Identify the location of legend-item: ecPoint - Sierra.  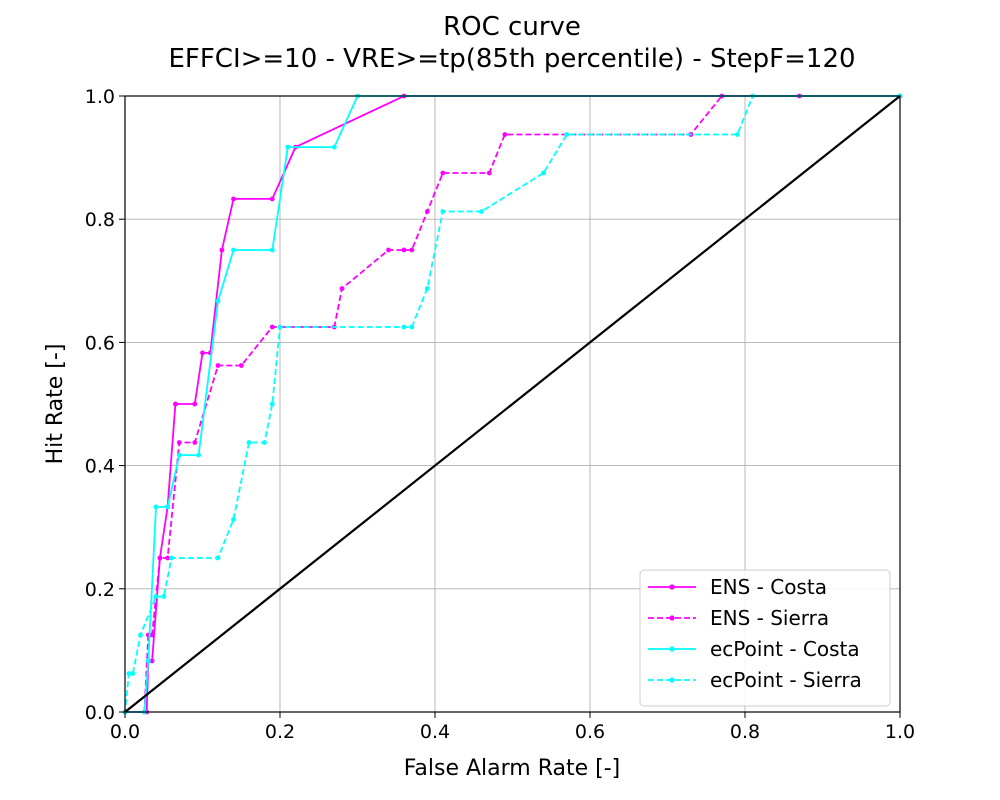
(755, 680).